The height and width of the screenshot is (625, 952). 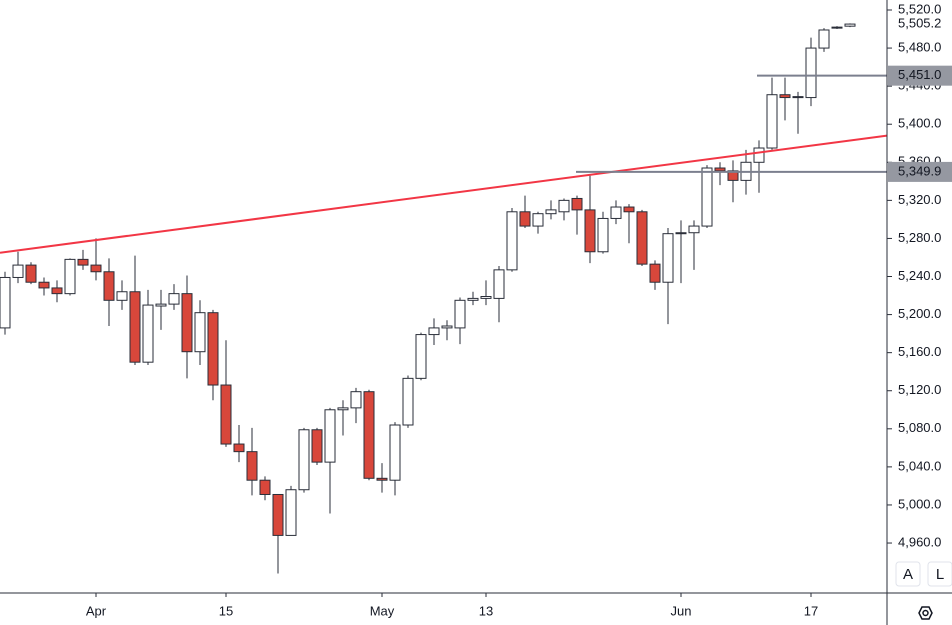 I want to click on y-tick-label: 5,040.0, so click(x=919, y=465).